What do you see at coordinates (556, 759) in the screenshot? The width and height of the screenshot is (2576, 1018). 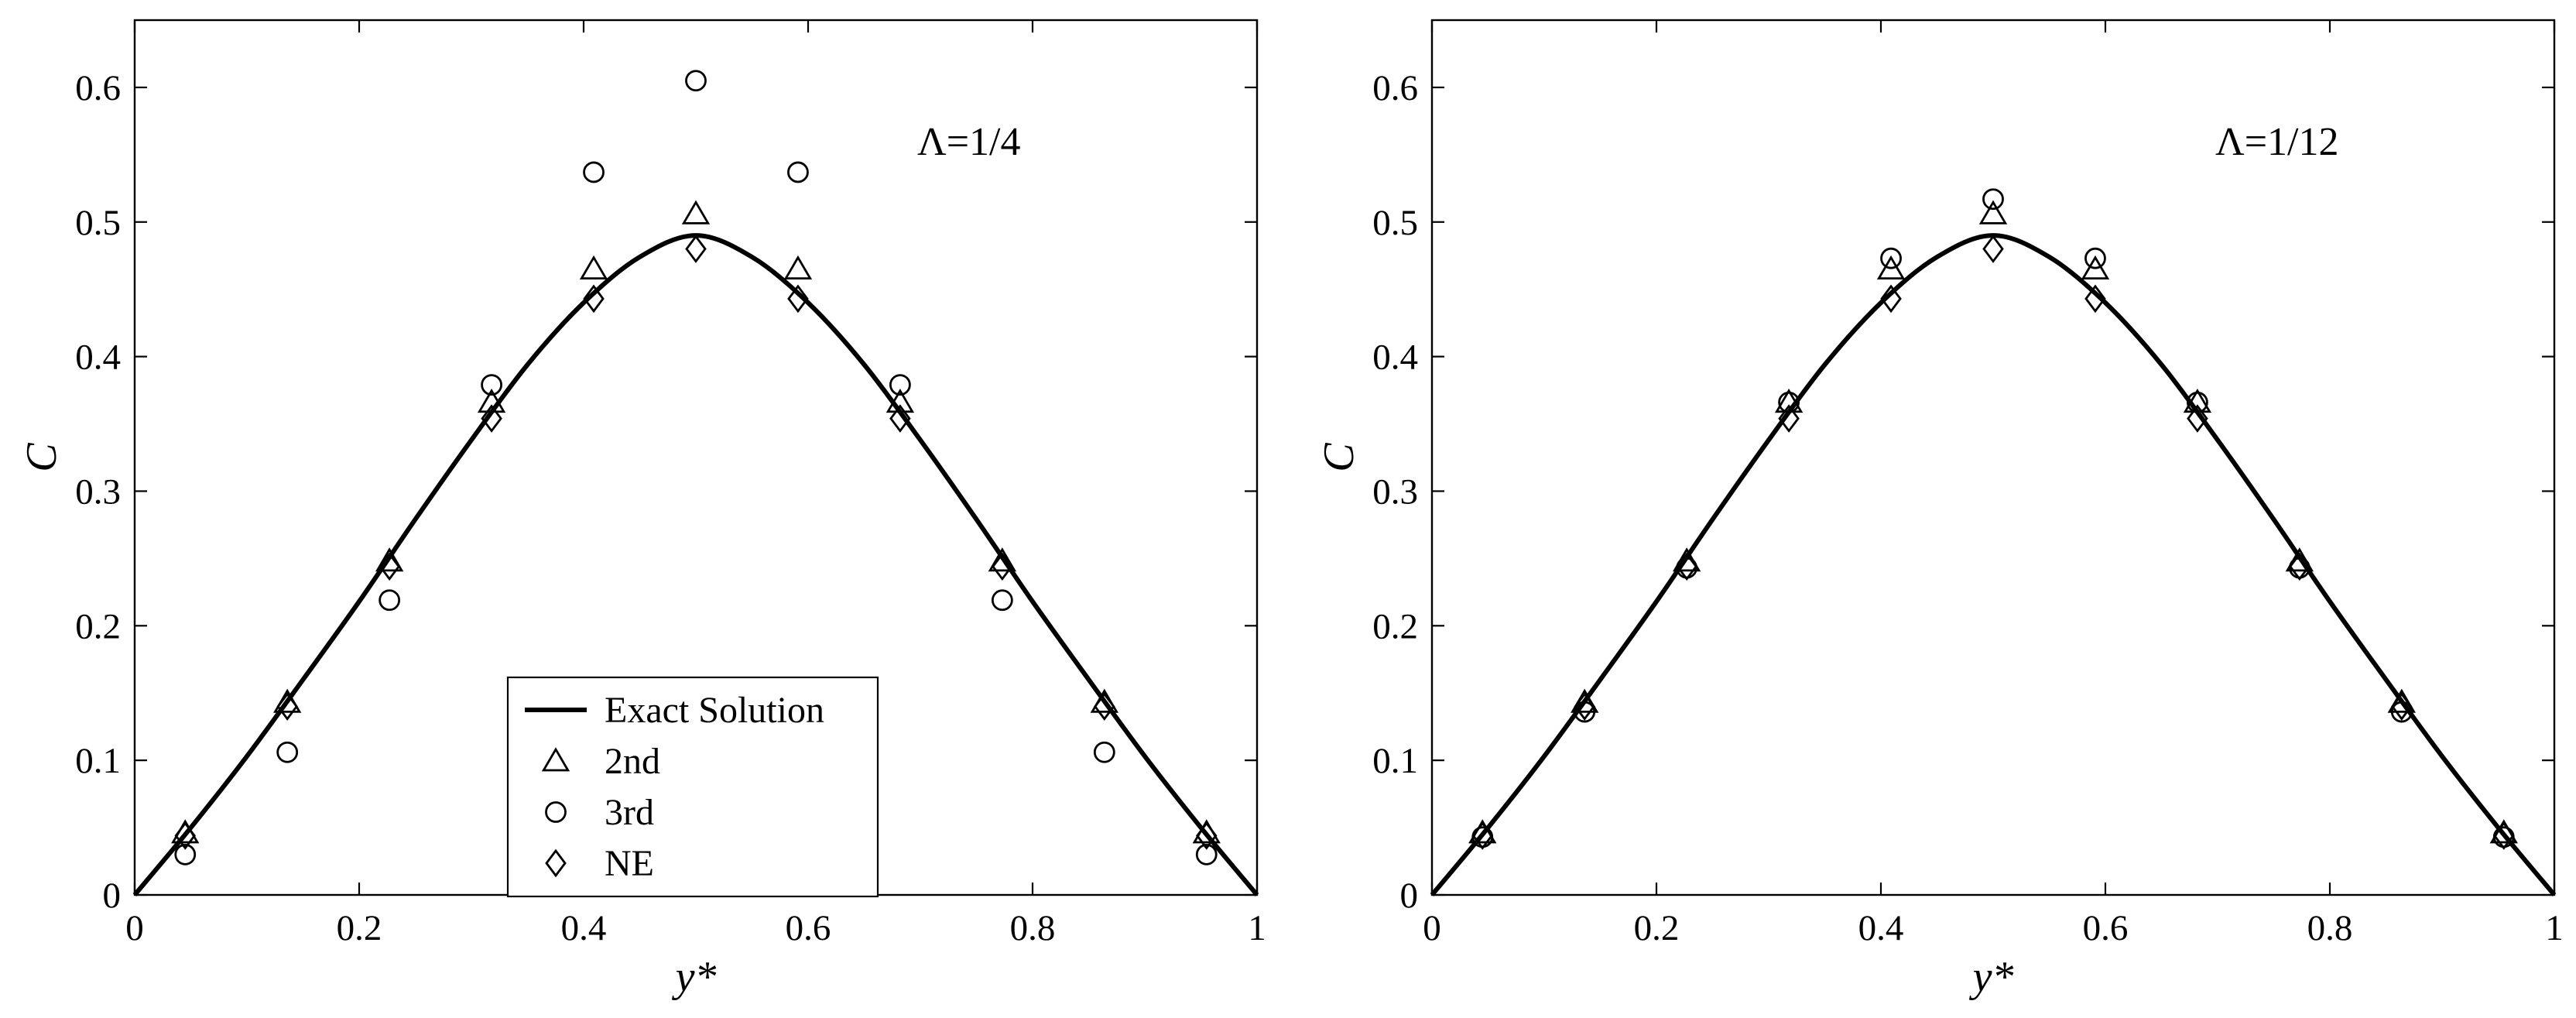 I see `legend-triangle-symbol` at bounding box center [556, 759].